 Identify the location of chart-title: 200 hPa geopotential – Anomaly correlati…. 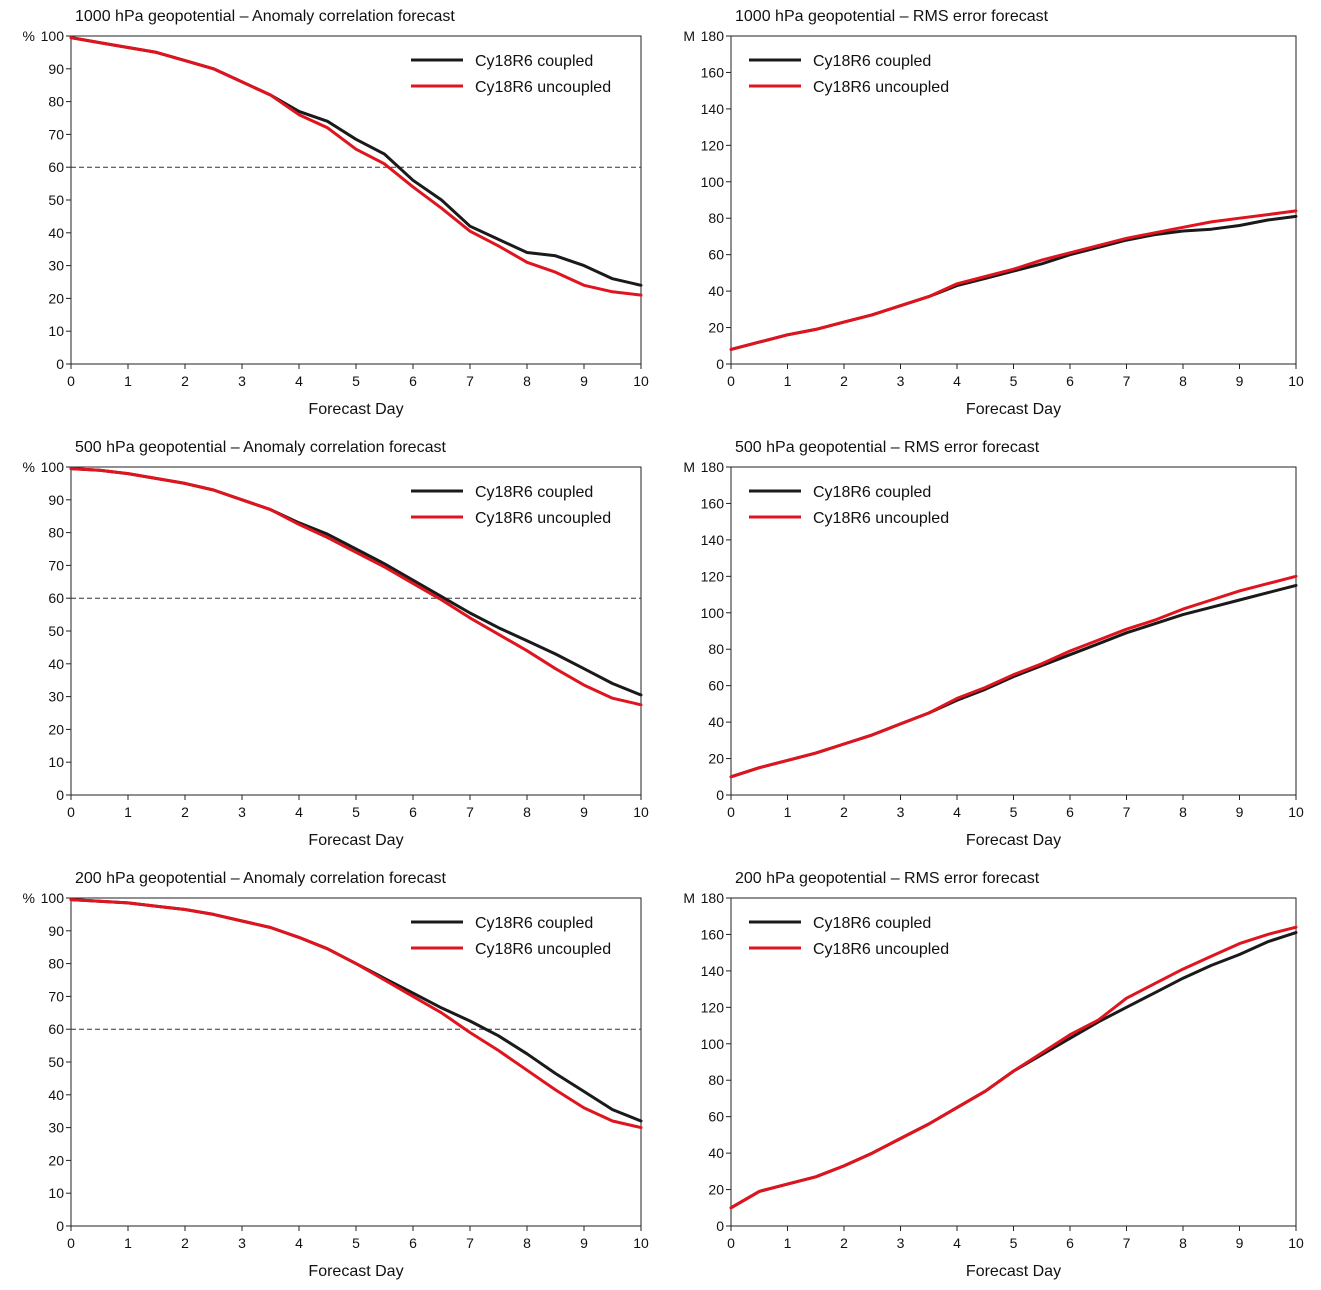
(260, 878).